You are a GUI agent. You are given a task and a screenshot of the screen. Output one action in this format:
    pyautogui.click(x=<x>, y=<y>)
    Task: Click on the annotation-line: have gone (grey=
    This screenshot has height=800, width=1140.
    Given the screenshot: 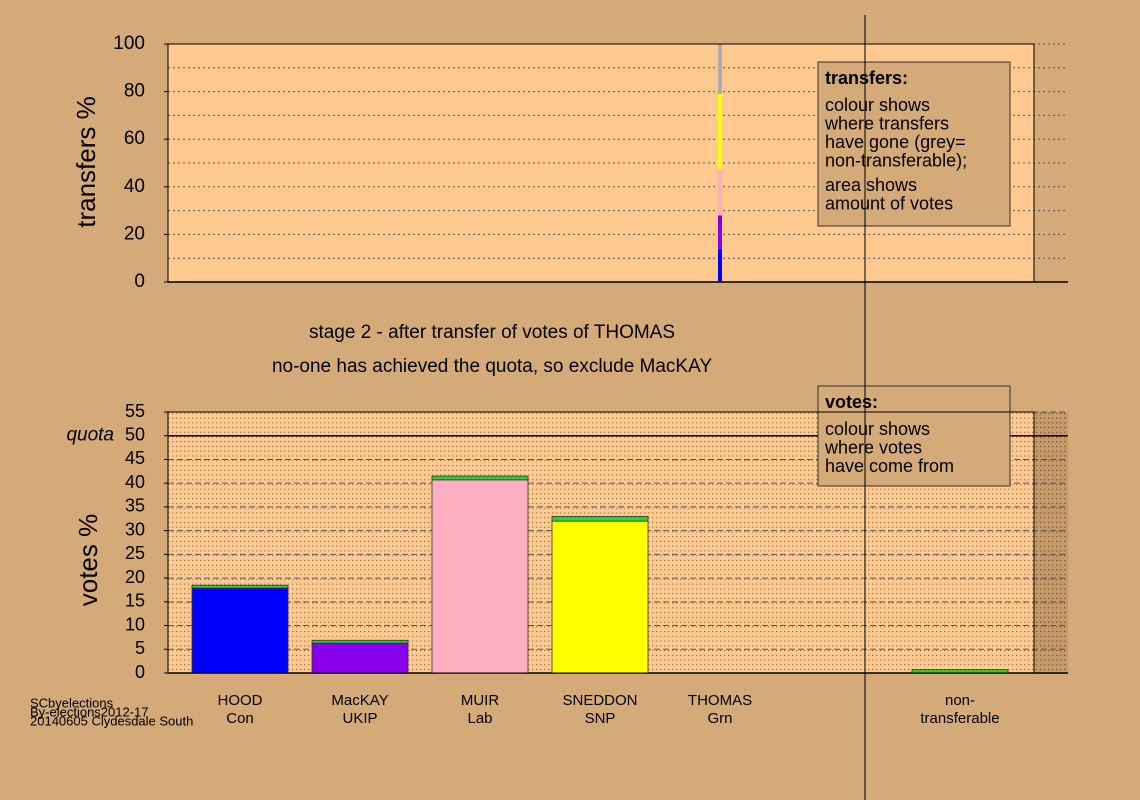 What is the action you would take?
    pyautogui.click(x=895, y=142)
    